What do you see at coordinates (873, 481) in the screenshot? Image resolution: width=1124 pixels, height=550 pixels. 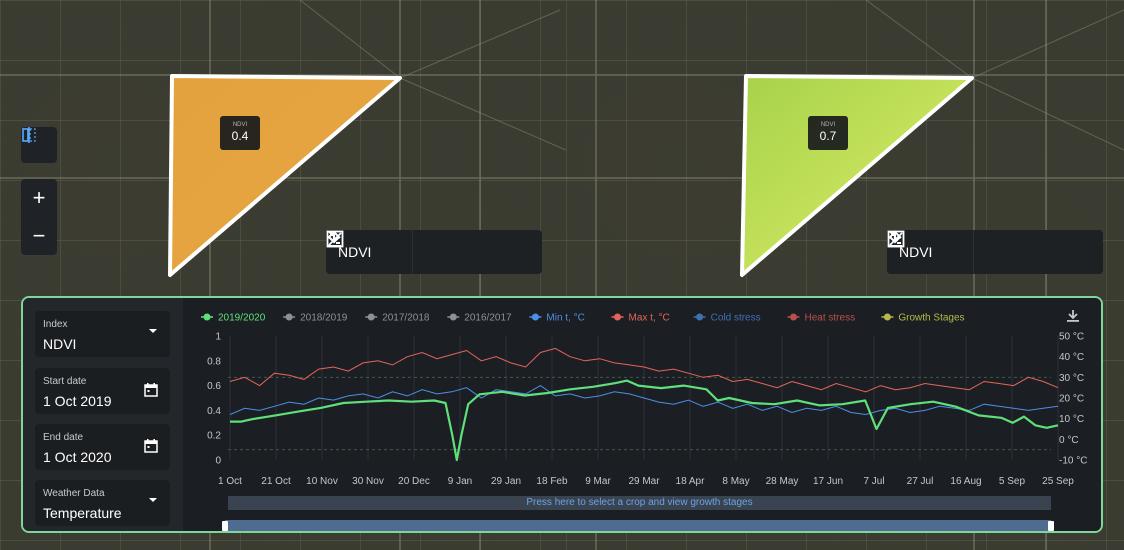 I see `x-tick-label: 7 Jul` at bounding box center [873, 481].